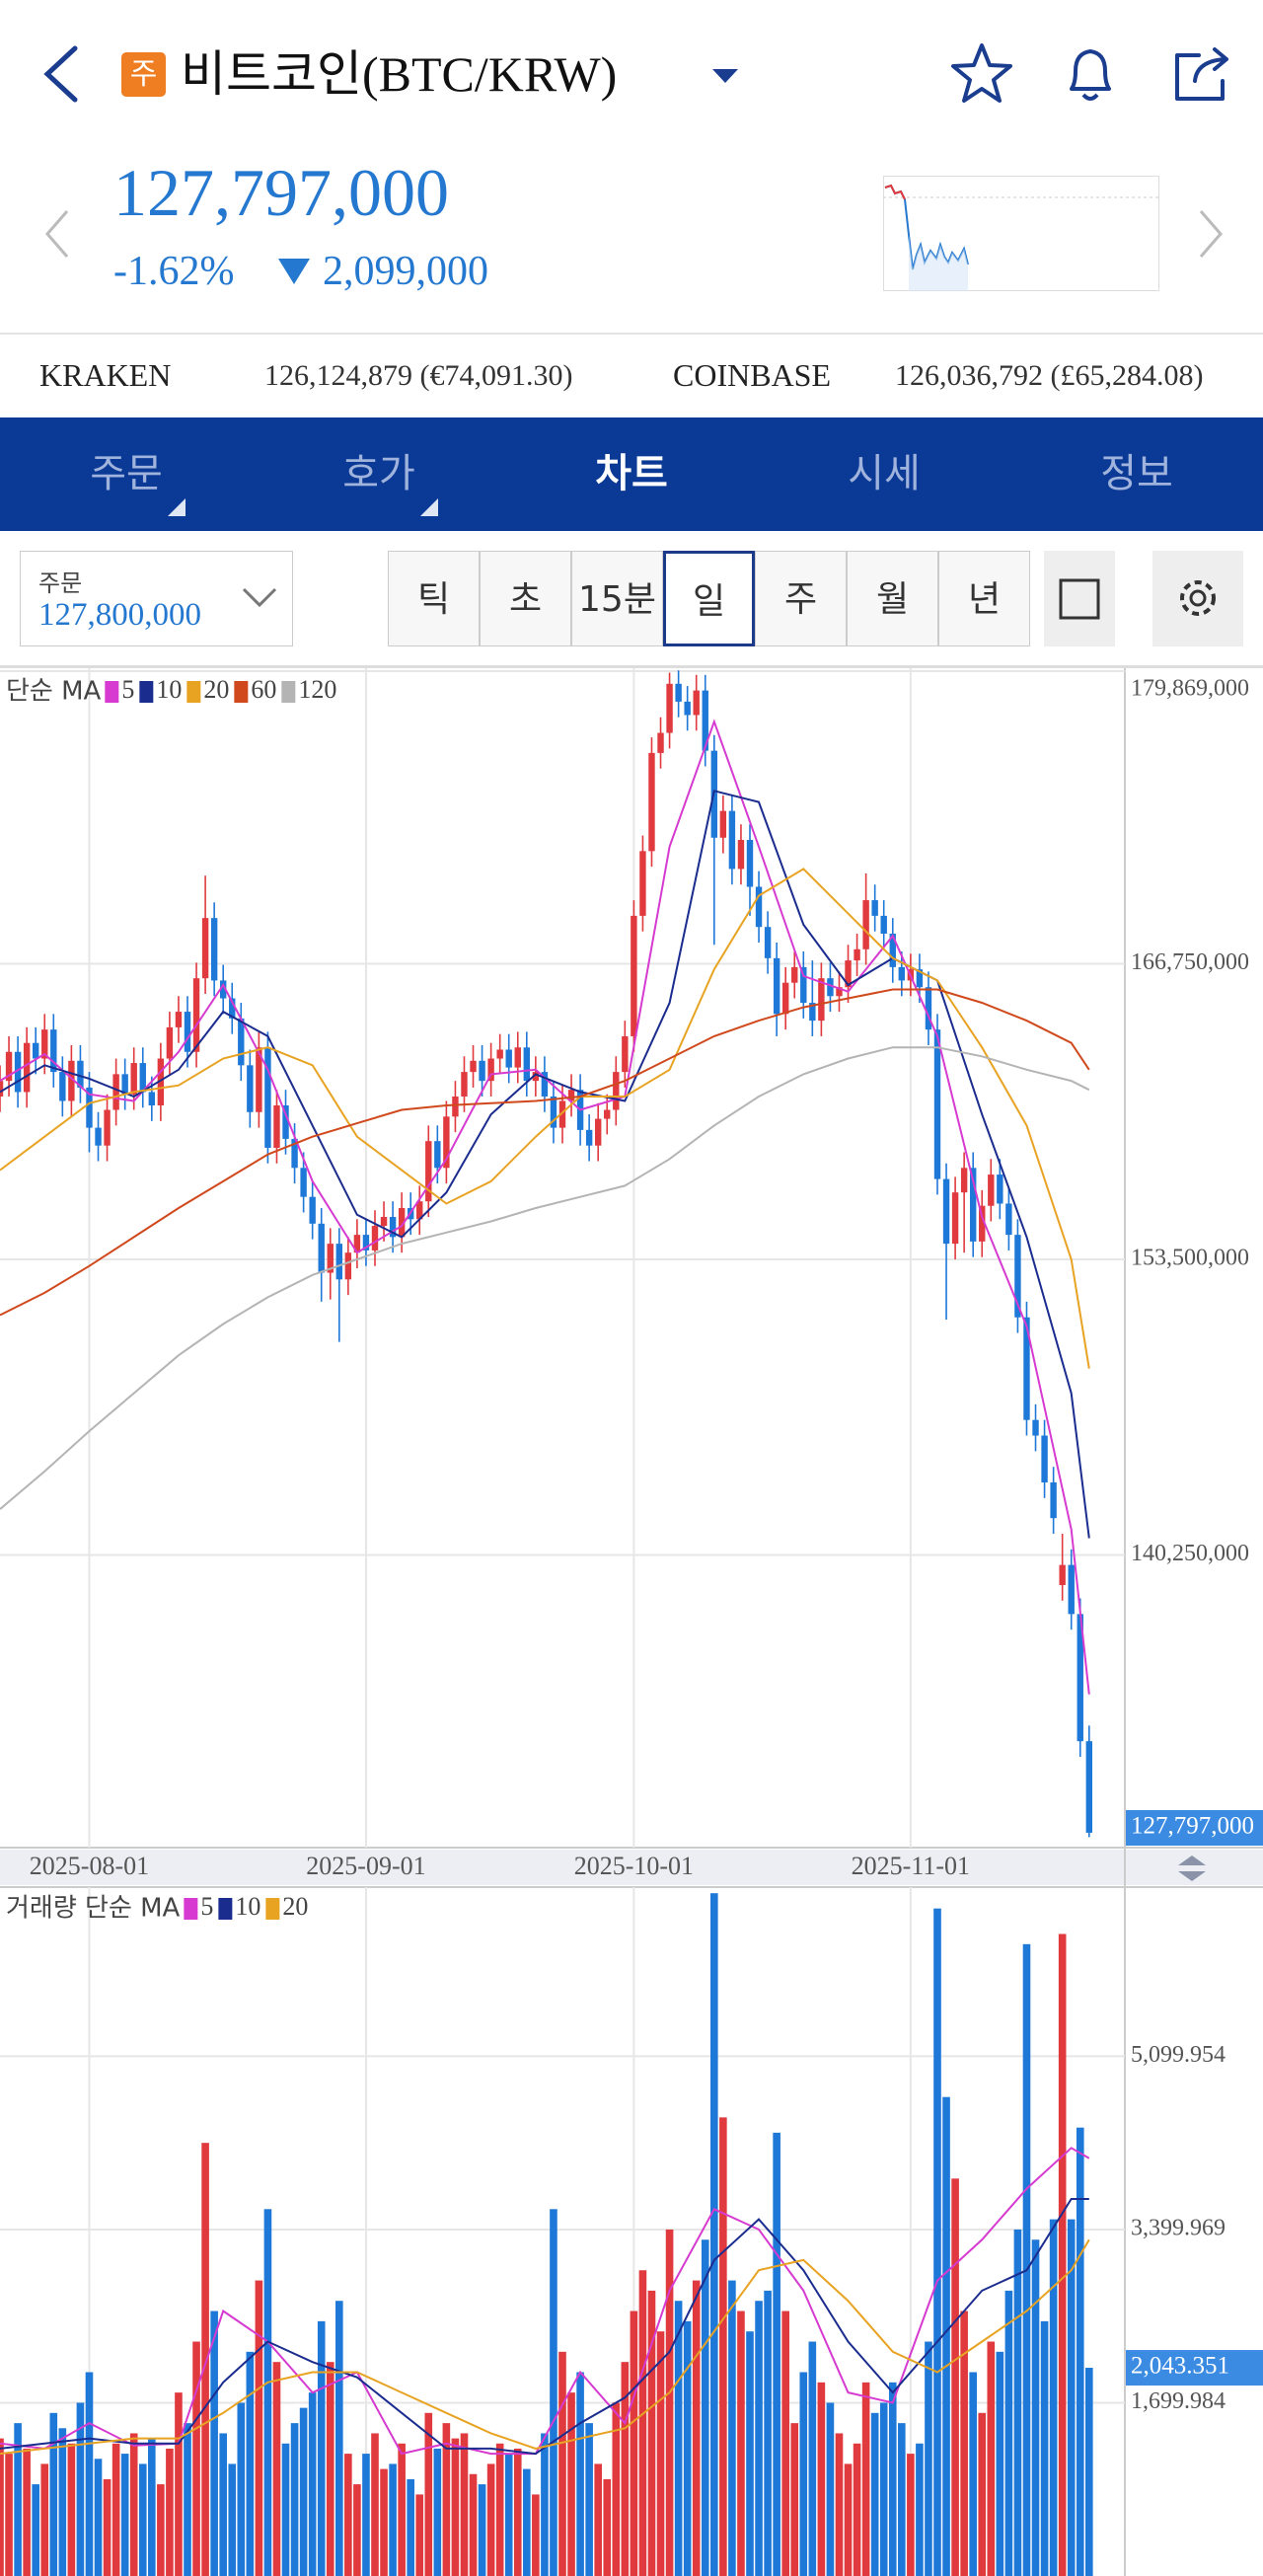 The height and width of the screenshot is (2576, 1263). Describe the element at coordinates (399, 74) in the screenshot. I see `coin-title: 비트코인(BTC/KRW)` at that location.